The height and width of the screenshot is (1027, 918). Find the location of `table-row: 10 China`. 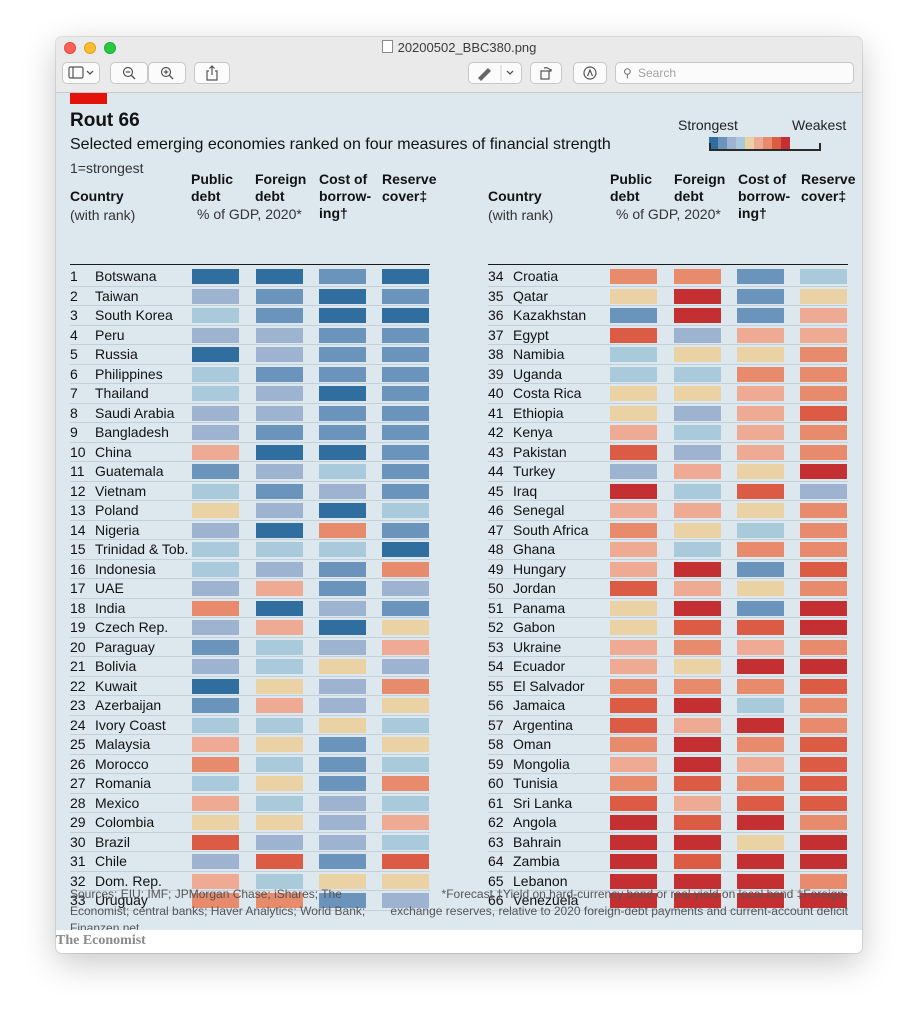

table-row: 10 China is located at coordinates (250, 452).